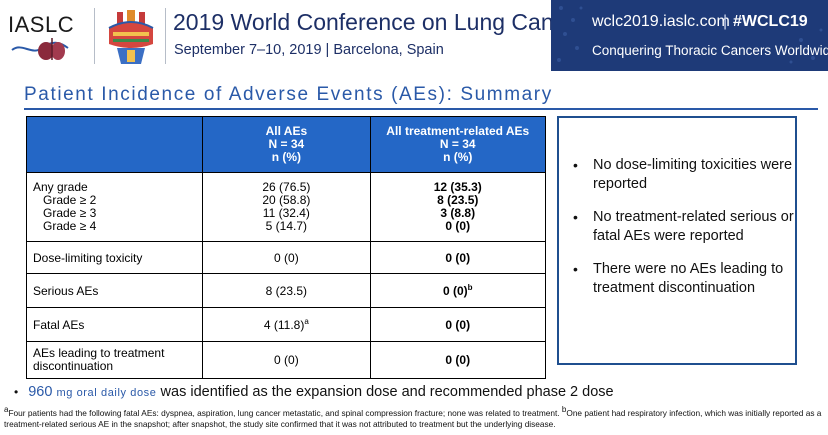 The width and height of the screenshot is (828, 435). I want to click on conference-date: September 7–10, 2019 | Barcelona, Spain, so click(309, 50).